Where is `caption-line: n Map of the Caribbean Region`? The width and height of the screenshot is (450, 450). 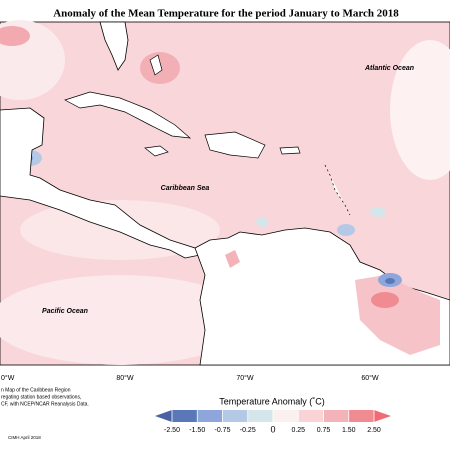
caption-line: n Map of the Caribbean Region is located at coordinates (36, 390).